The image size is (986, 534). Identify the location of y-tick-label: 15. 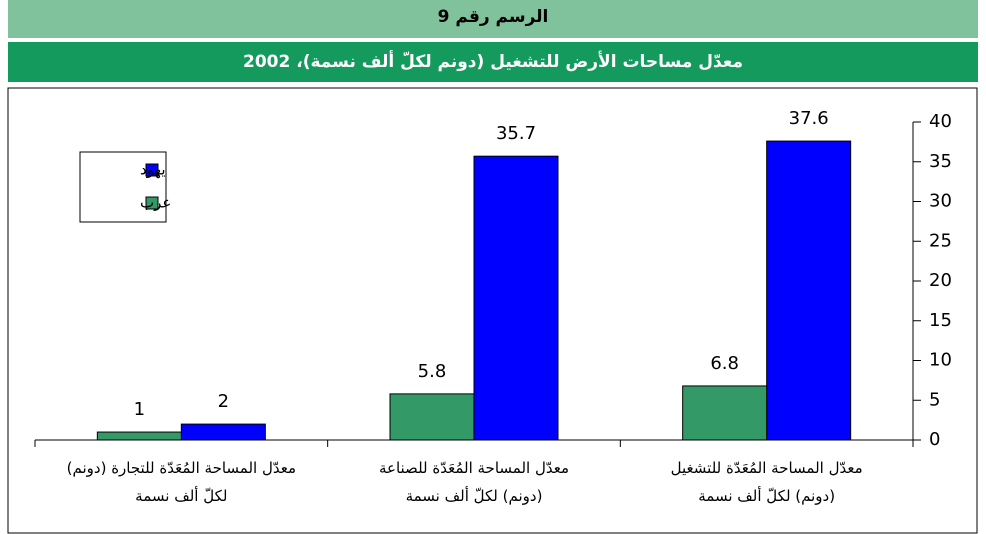
(940, 320).